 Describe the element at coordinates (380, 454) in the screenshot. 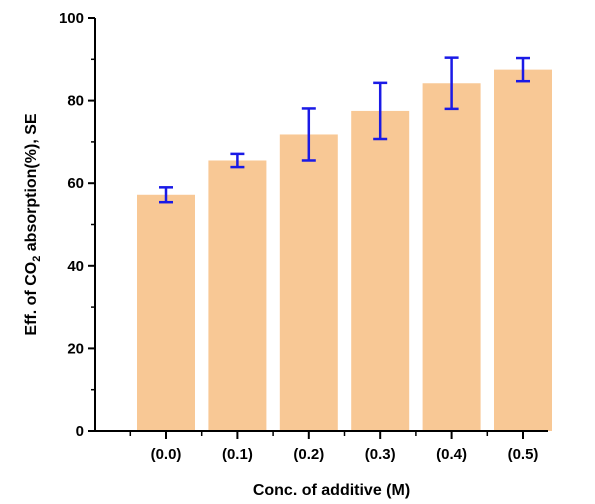

I see `x-tick-label: (0.3)` at that location.